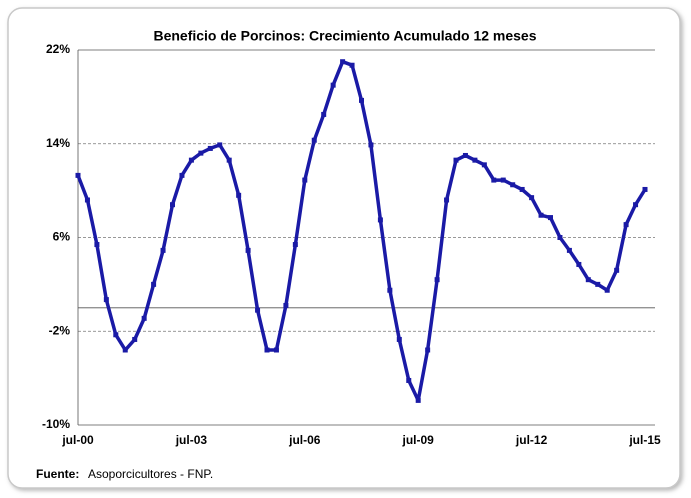  What do you see at coordinates (60, 330) in the screenshot?
I see `y-tick-label: -2%` at bounding box center [60, 330].